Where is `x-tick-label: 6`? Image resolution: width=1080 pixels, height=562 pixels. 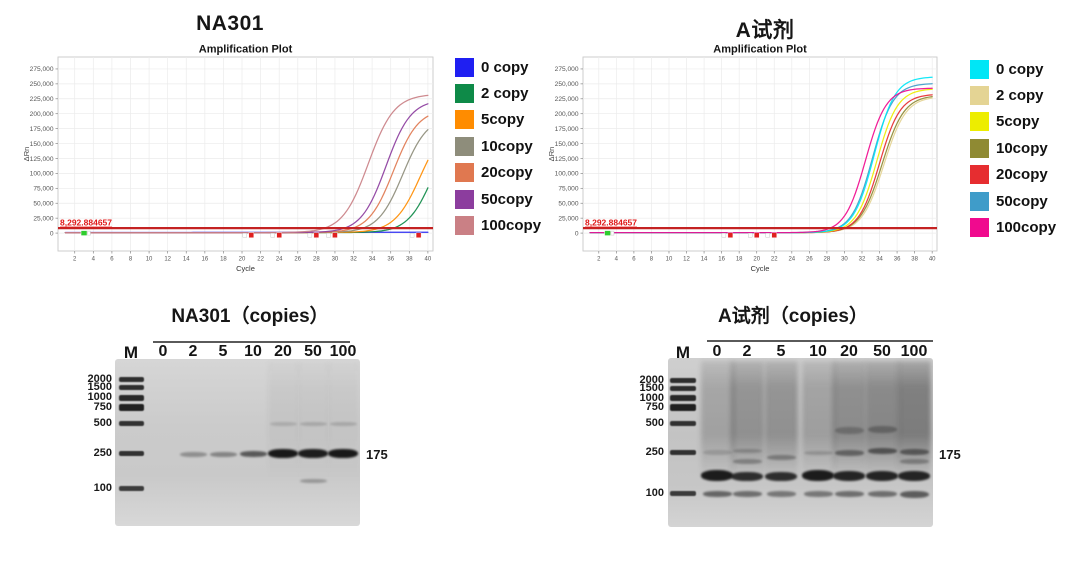 x-tick-label: 6 is located at coordinates (112, 260).